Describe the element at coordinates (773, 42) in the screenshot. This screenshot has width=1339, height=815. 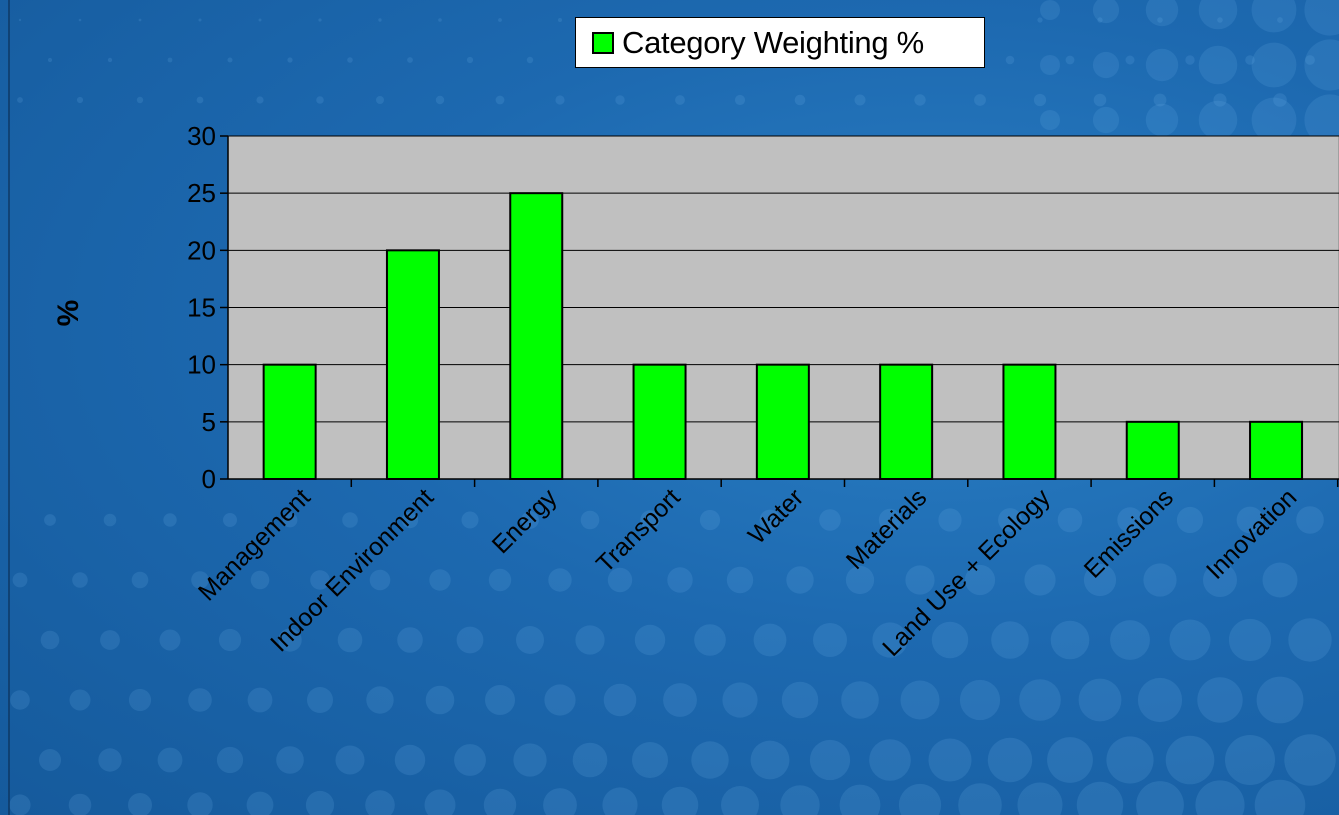
I see `legend-label: Category Weighting %` at that location.